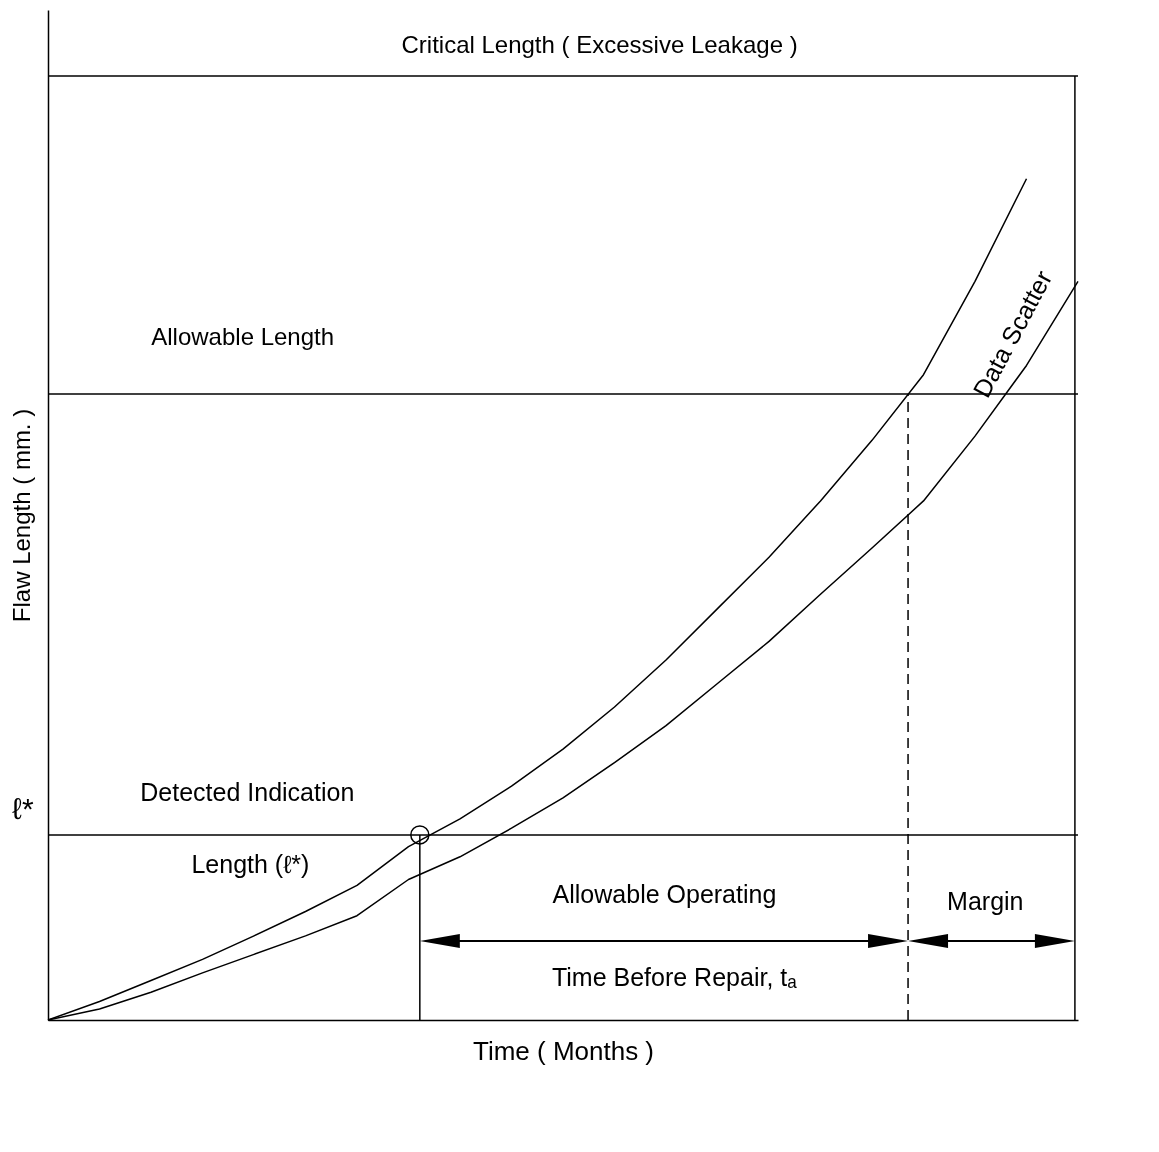  Describe the element at coordinates (23, 808) in the screenshot. I see `ref-line-label: ℓ*` at that location.